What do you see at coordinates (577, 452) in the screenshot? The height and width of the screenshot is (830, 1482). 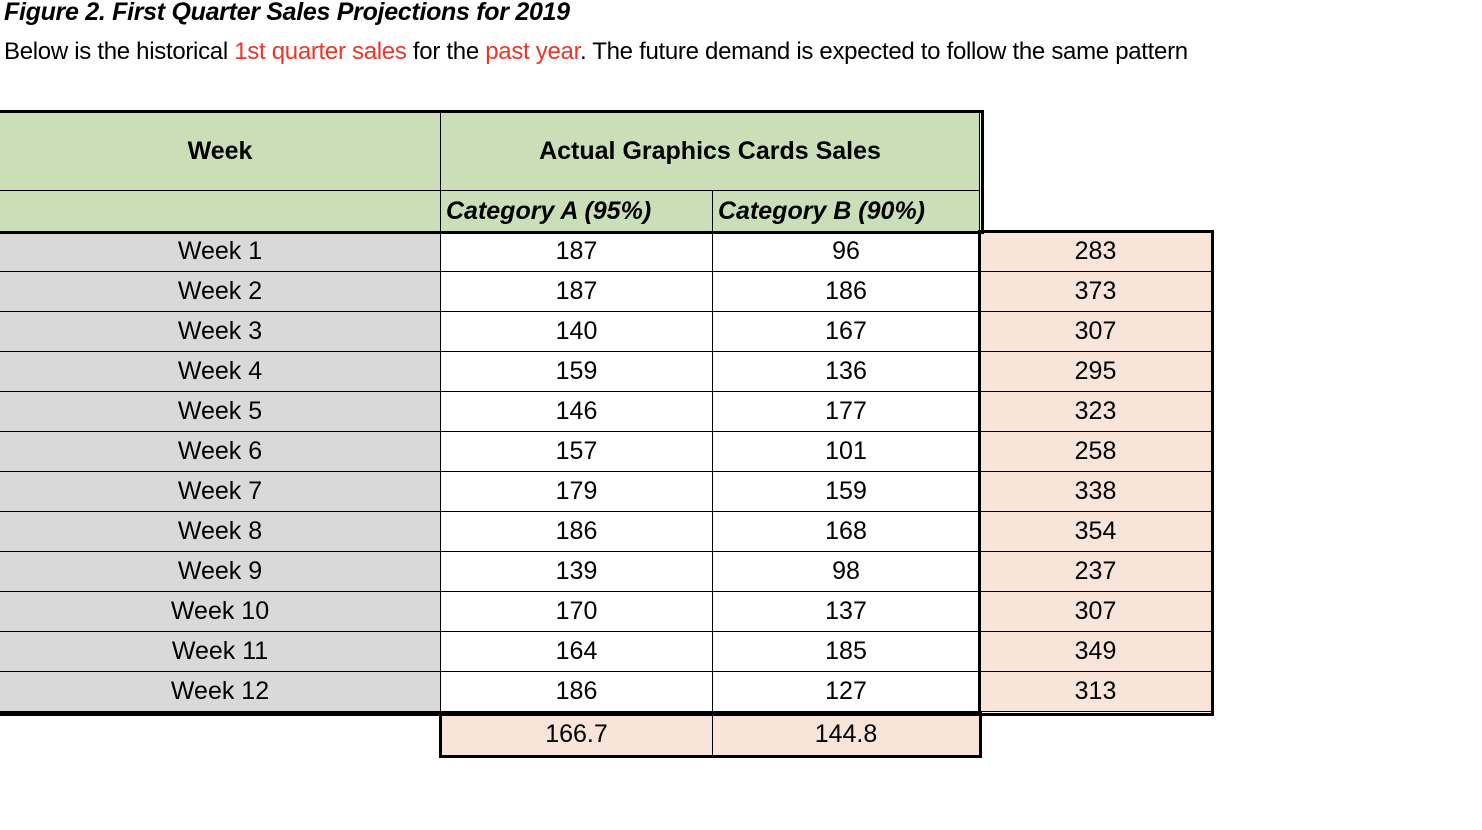 I see `cat-a-cell: 157` at bounding box center [577, 452].